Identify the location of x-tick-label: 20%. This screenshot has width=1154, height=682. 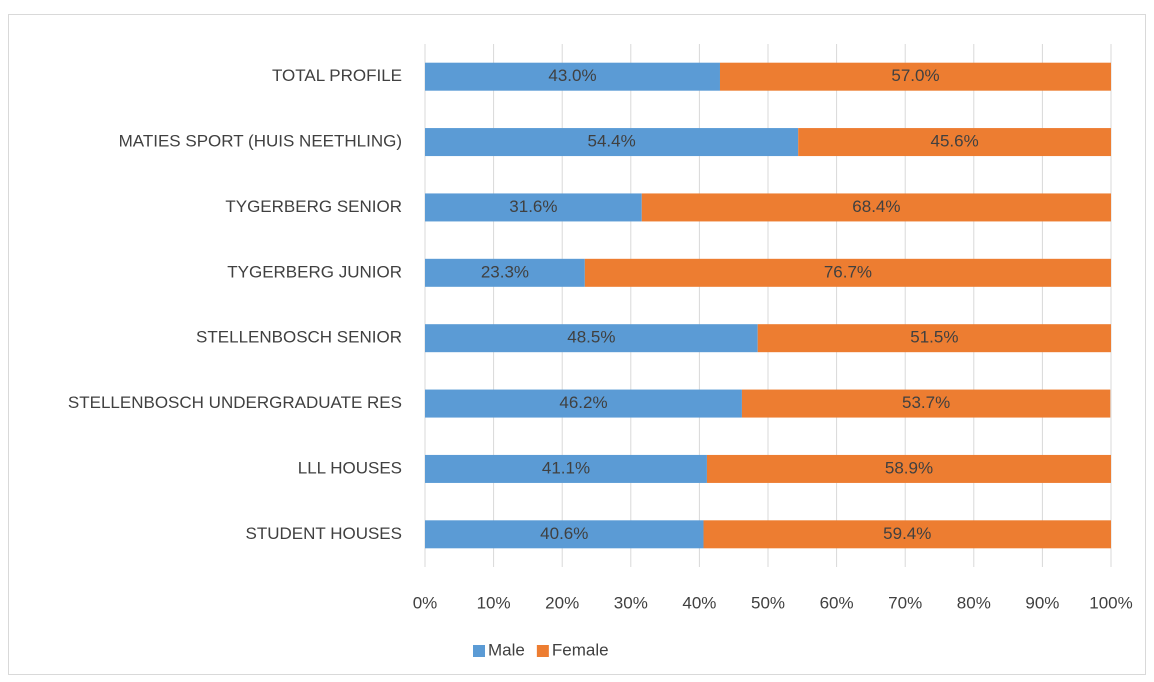
(562, 602).